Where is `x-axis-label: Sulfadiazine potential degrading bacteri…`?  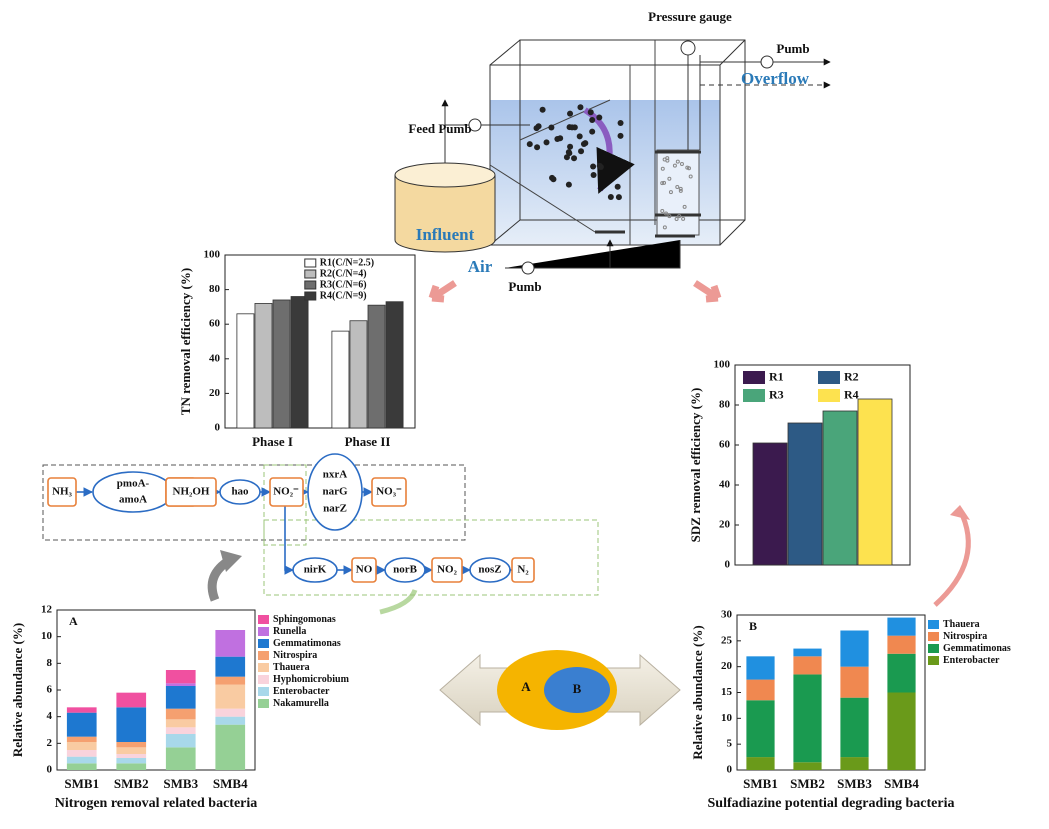 x-axis-label: Sulfadiazine potential degrading bacteri… is located at coordinates (831, 803).